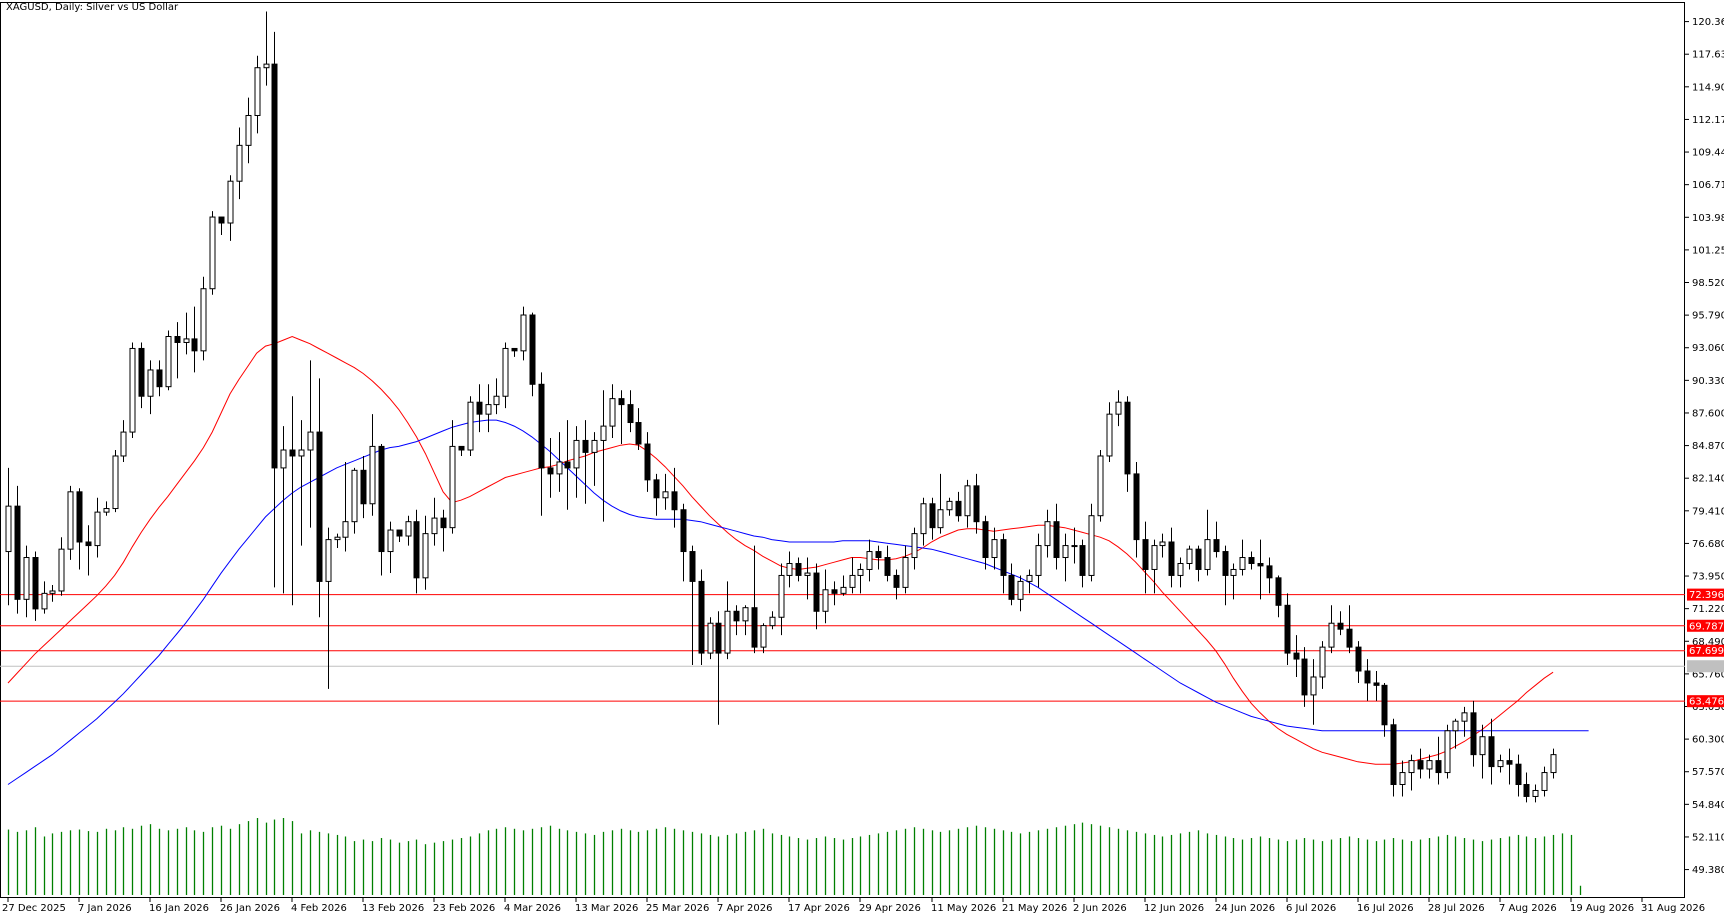  What do you see at coordinates (1708, 609) in the screenshot?
I see `price-tick-label: 71.220` at bounding box center [1708, 609].